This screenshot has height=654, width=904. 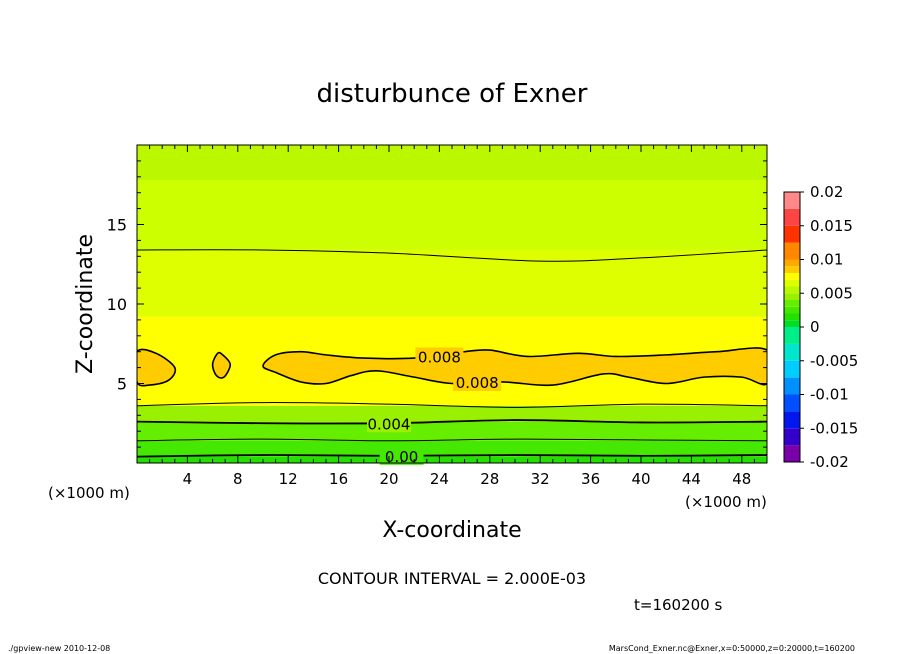 What do you see at coordinates (467, 479) in the screenshot?
I see `x-tick-labels: 4 8 12 16 20 24 28 32 36 40 44 48` at bounding box center [467, 479].